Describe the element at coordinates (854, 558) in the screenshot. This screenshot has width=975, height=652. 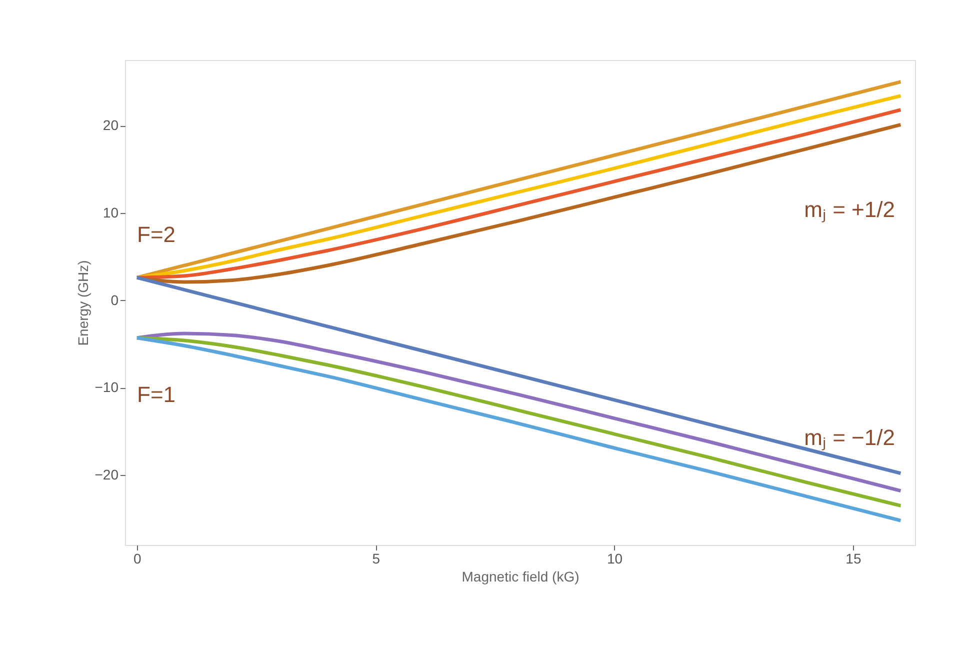
I see `x-tick-label: 15` at that location.